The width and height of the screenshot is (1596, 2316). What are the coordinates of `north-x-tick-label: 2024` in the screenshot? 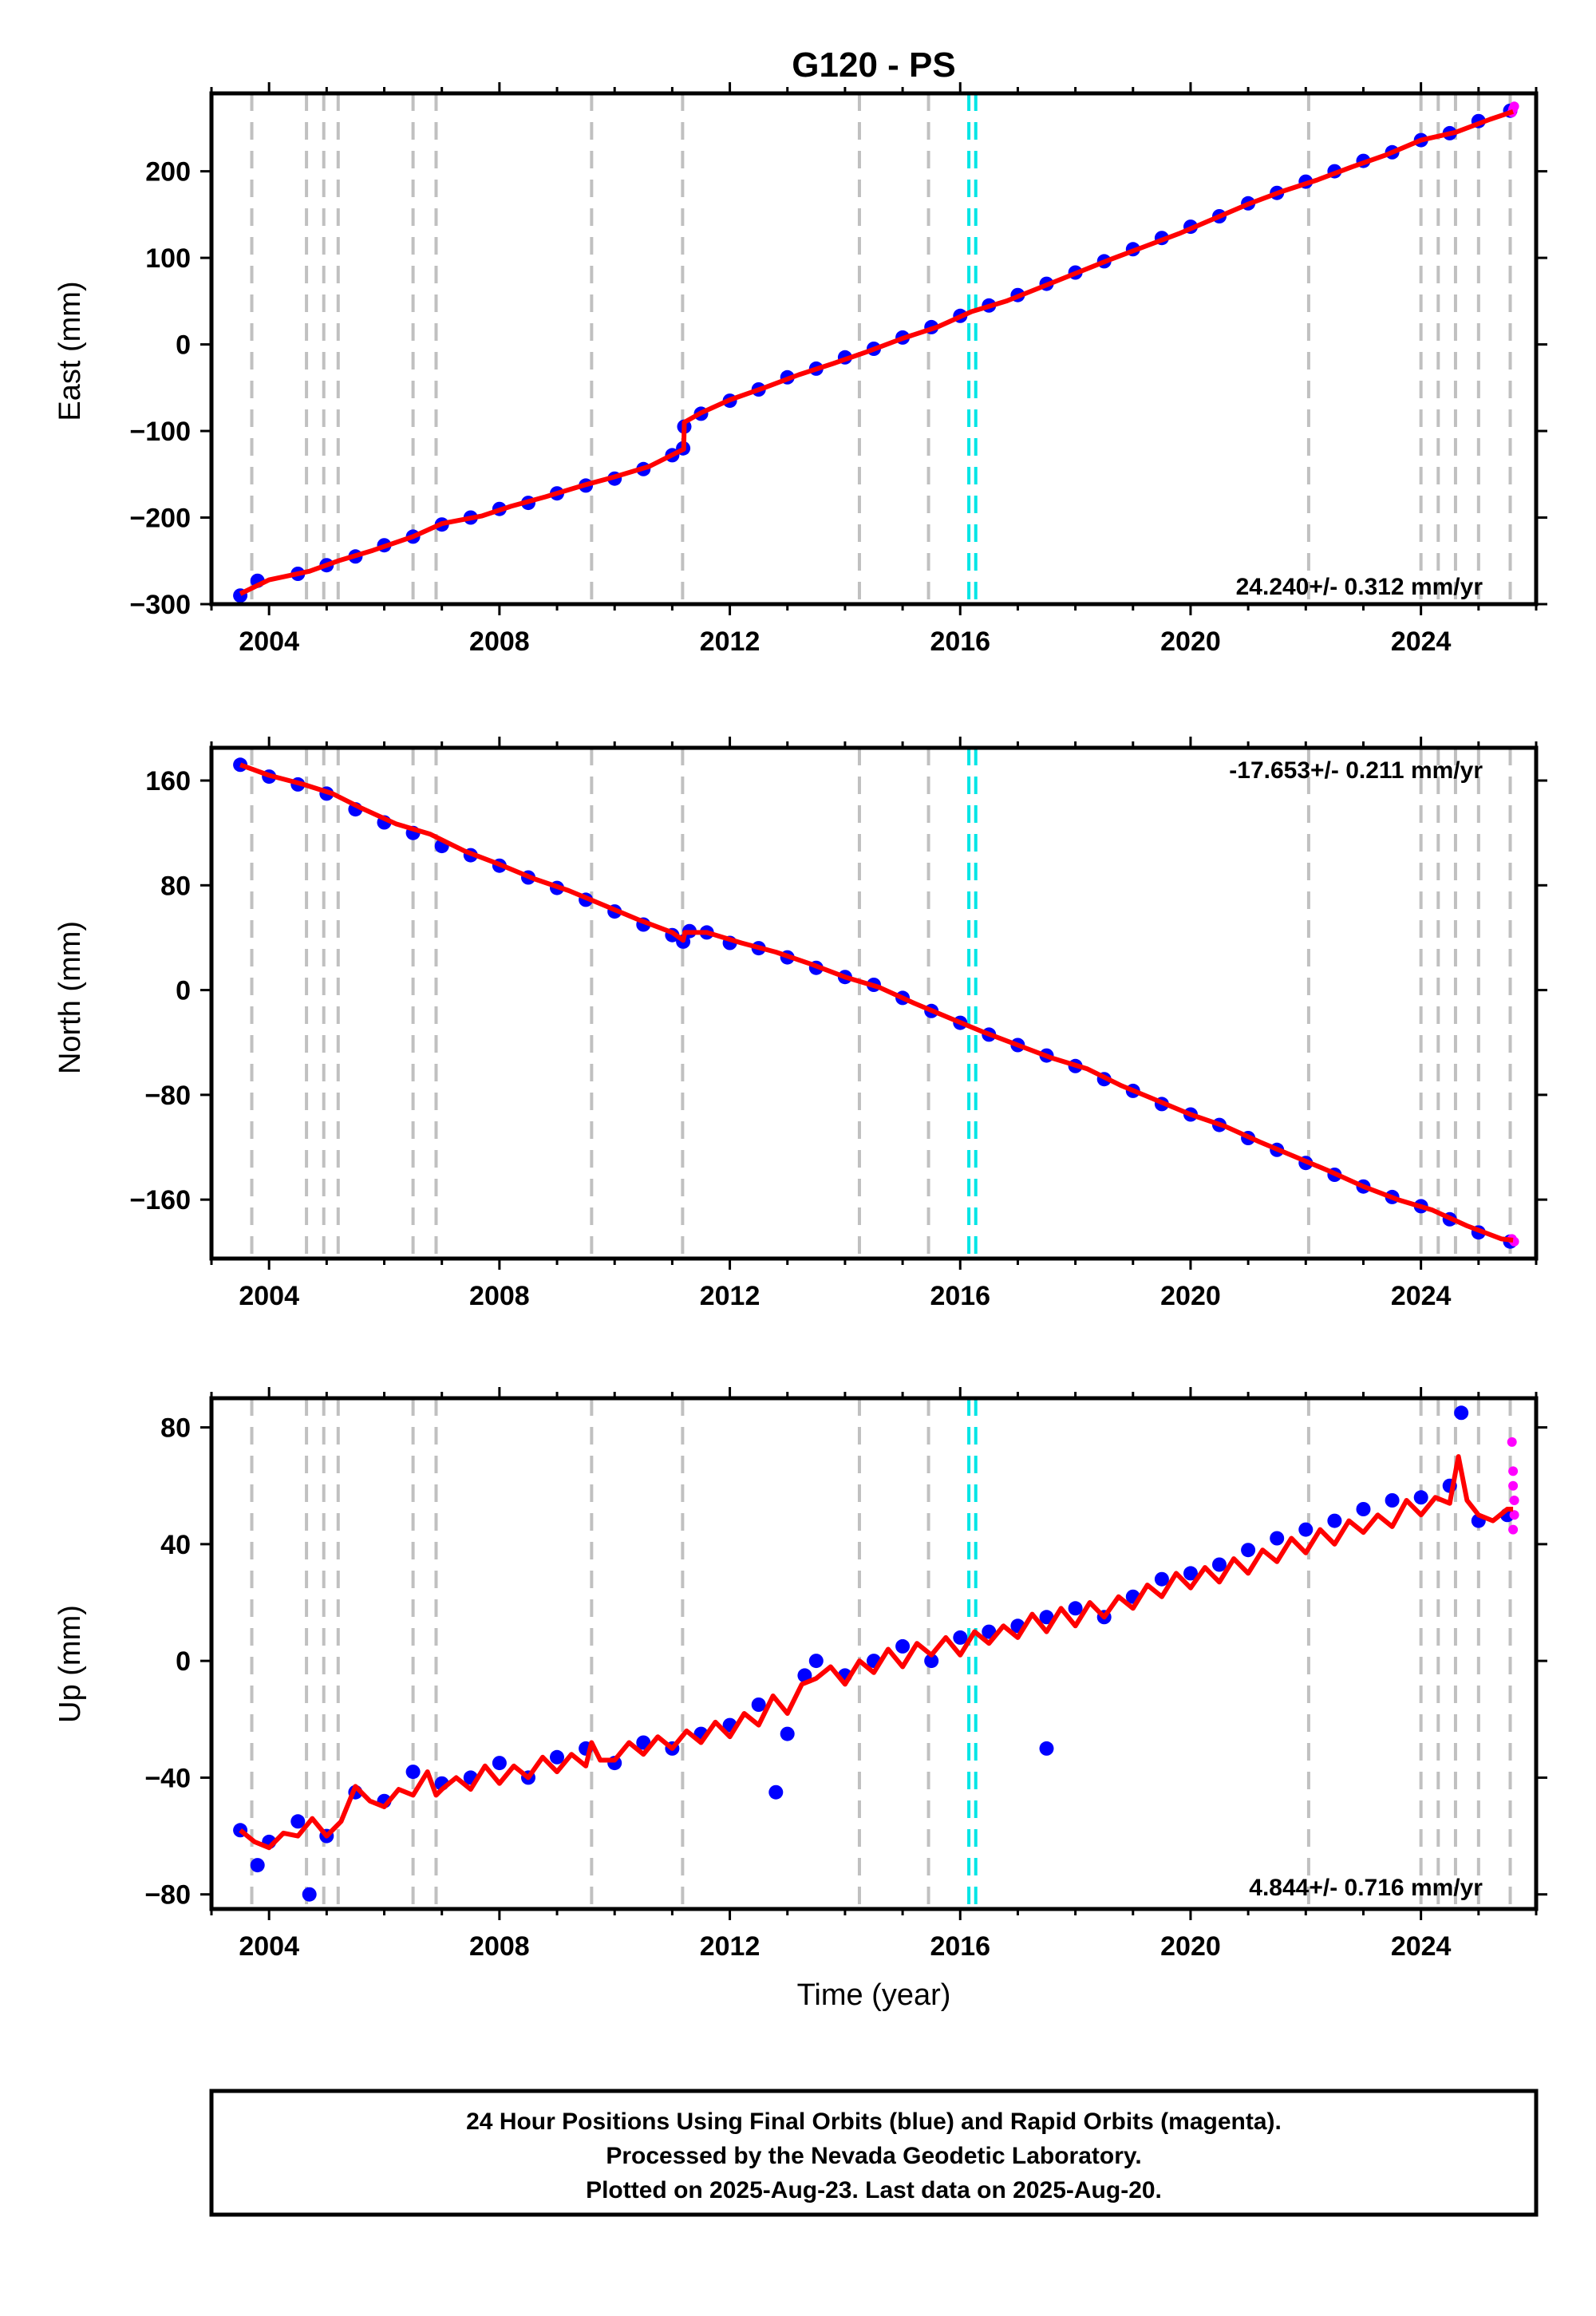 It's located at (1421, 1296).